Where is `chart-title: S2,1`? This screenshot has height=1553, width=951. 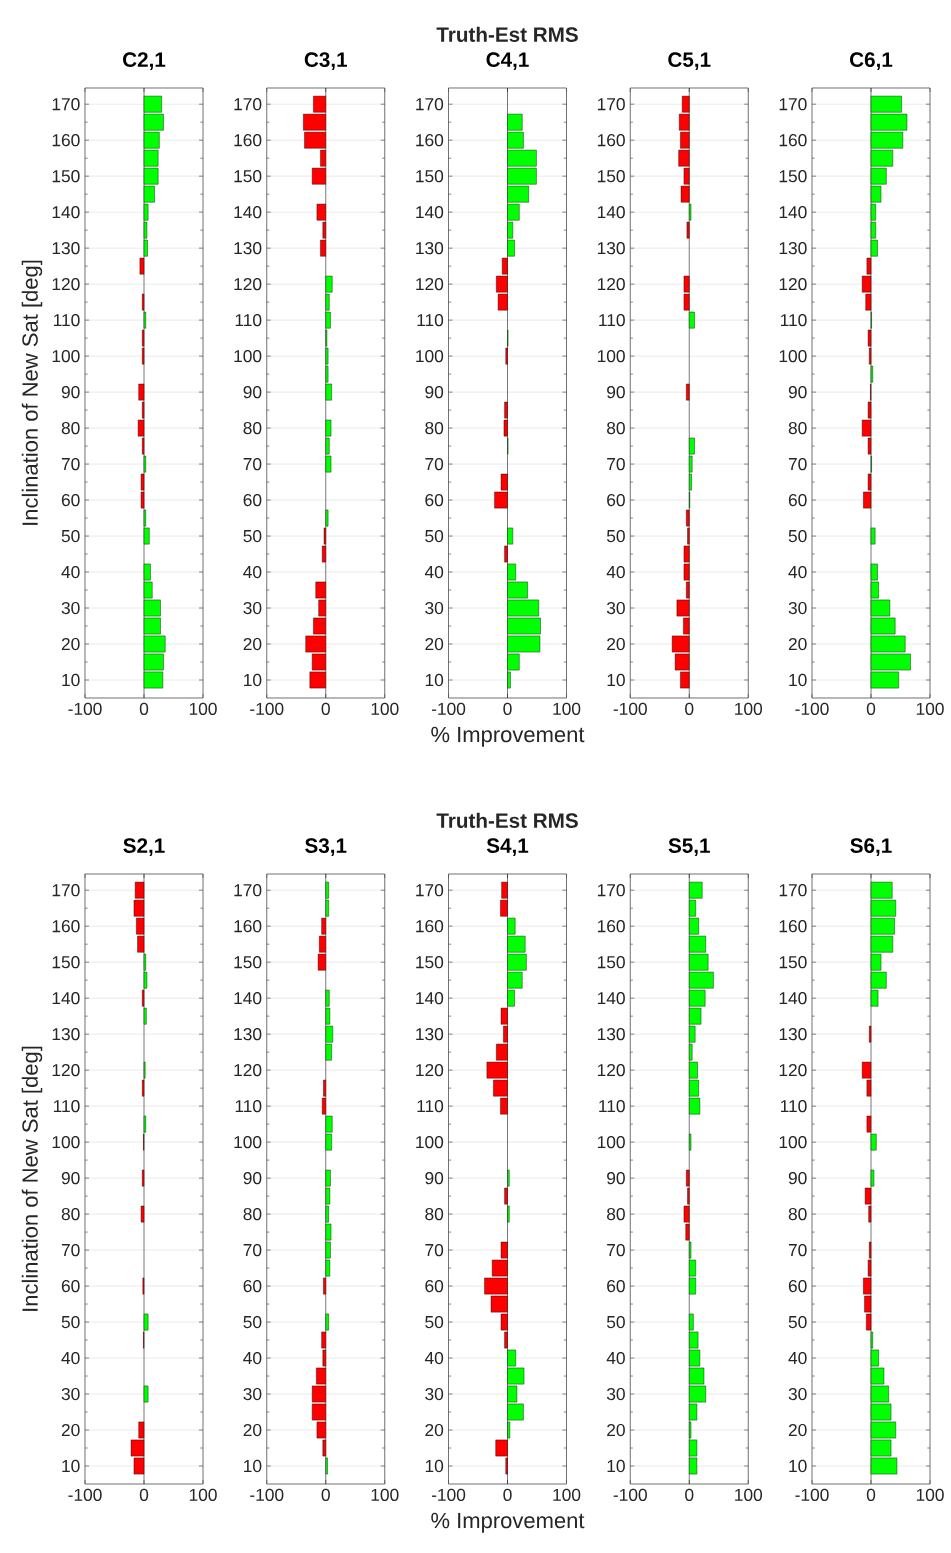
chart-title: S2,1 is located at coordinates (144, 847).